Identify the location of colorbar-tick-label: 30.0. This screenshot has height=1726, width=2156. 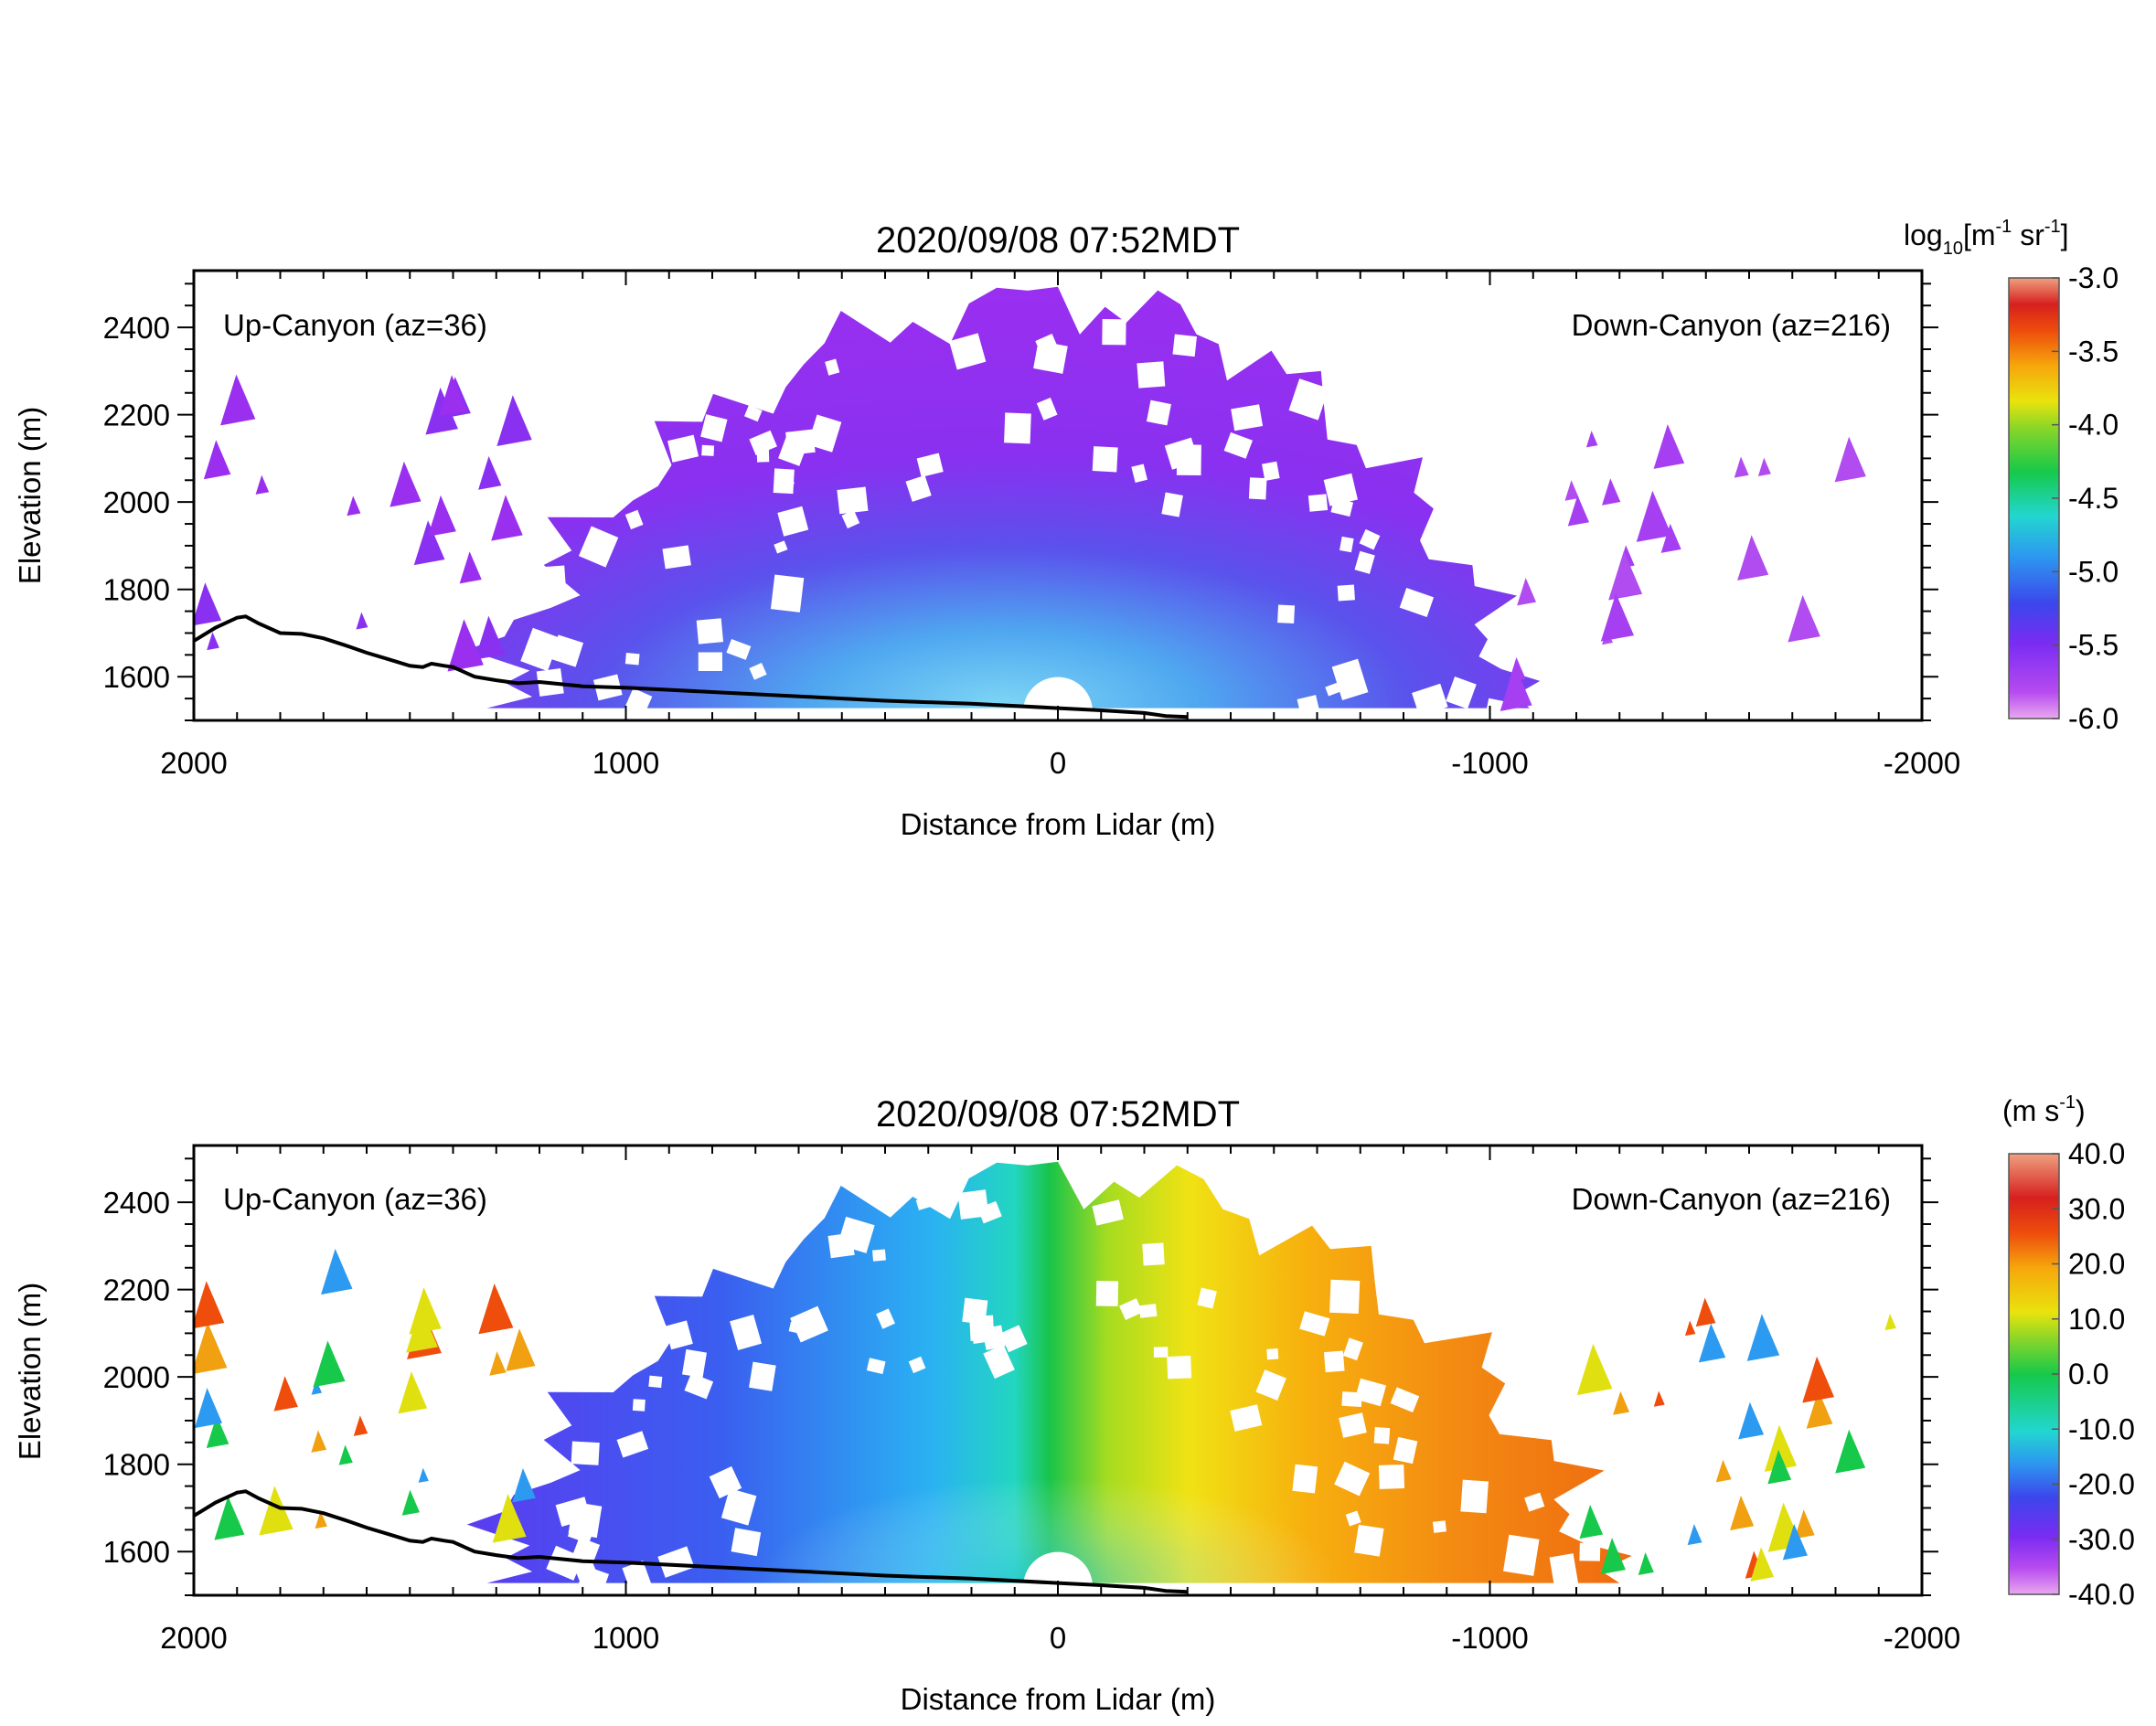
(2096, 1208).